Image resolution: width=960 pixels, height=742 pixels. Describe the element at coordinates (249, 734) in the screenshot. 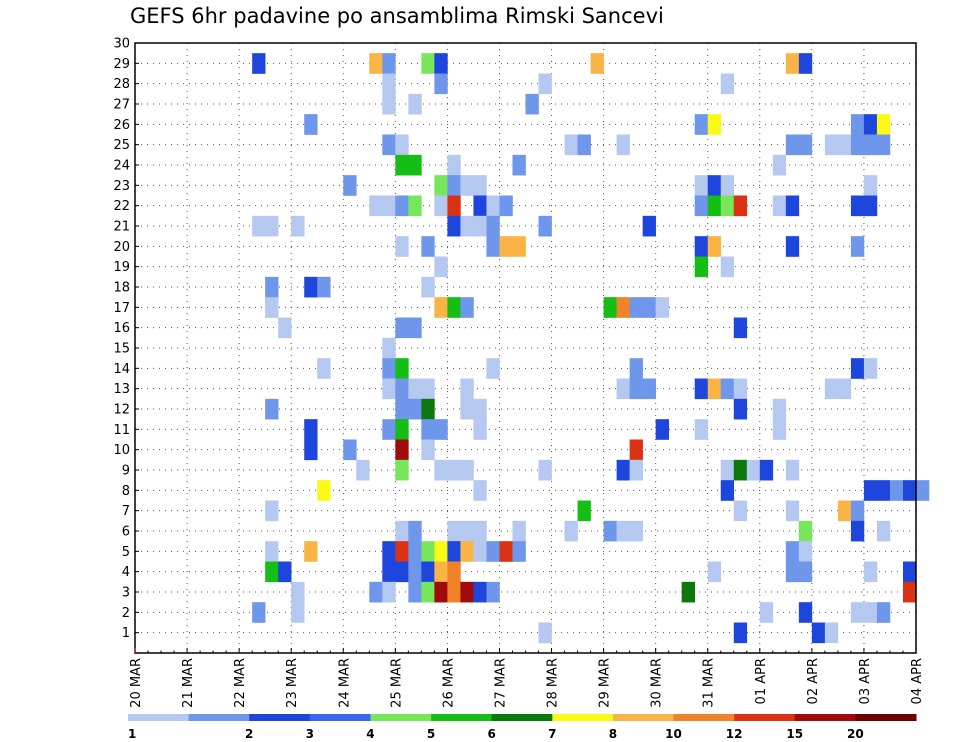

I see `colorbar-label: 2` at that location.